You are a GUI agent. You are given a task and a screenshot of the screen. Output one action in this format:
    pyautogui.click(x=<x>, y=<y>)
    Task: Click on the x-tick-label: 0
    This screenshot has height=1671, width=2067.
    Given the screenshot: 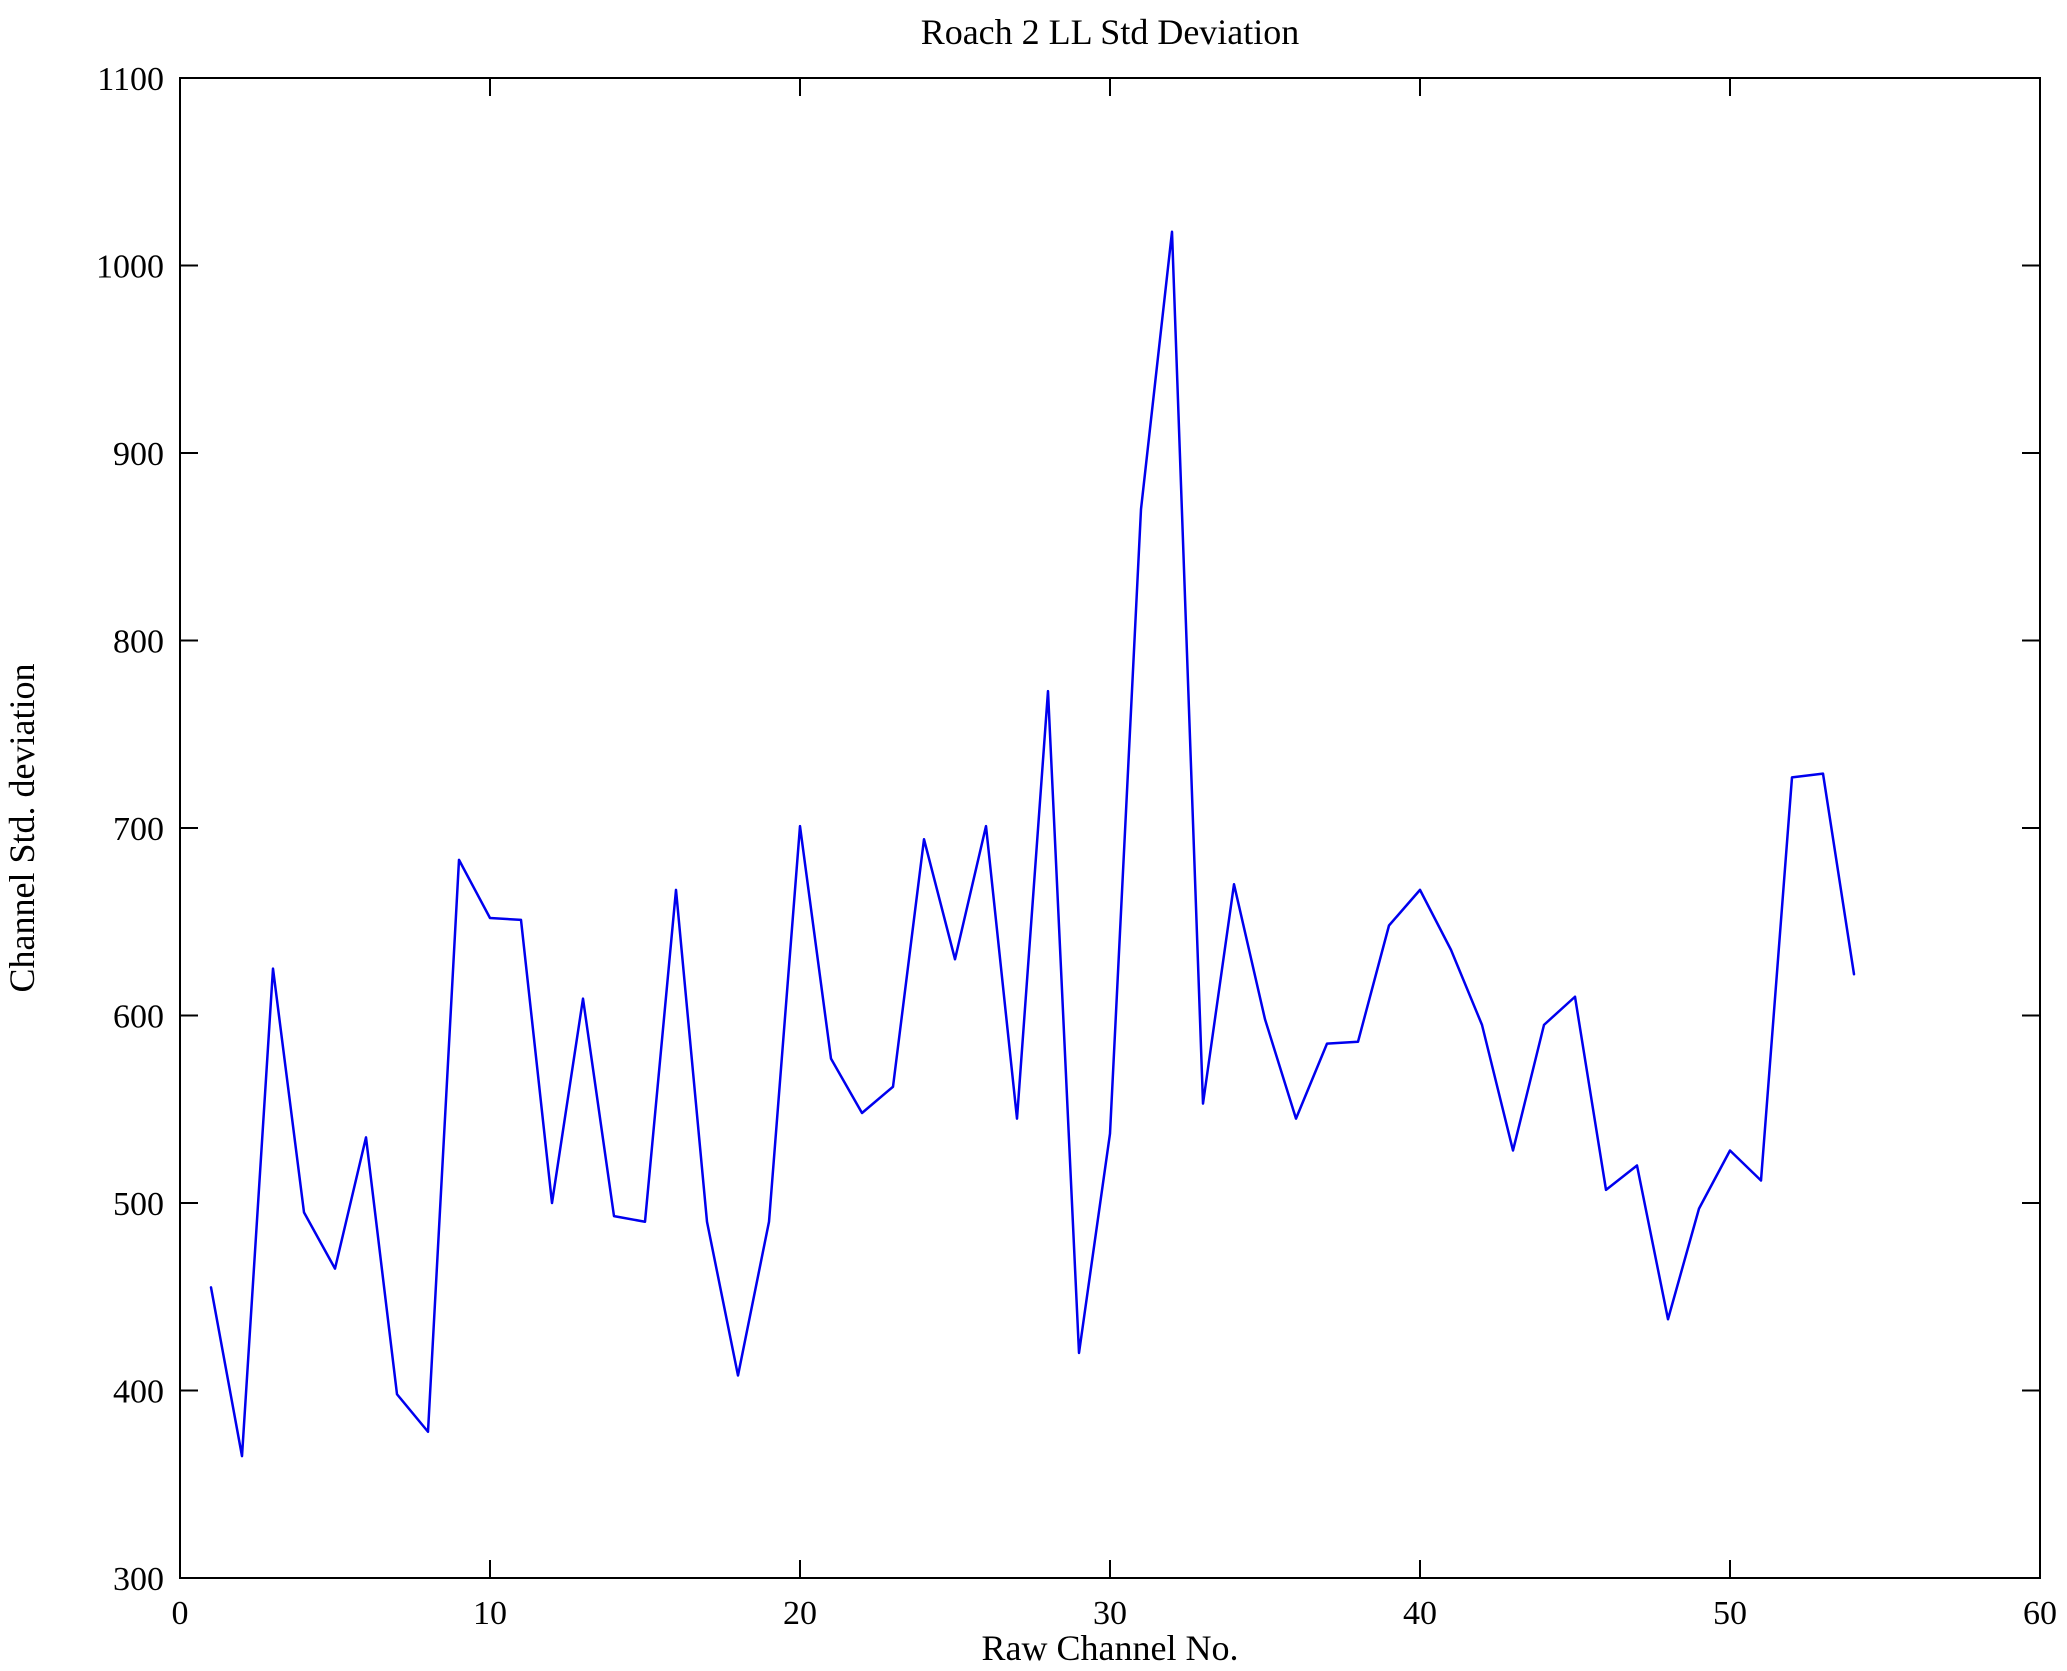 What is the action you would take?
    pyautogui.click(x=180, y=1613)
    